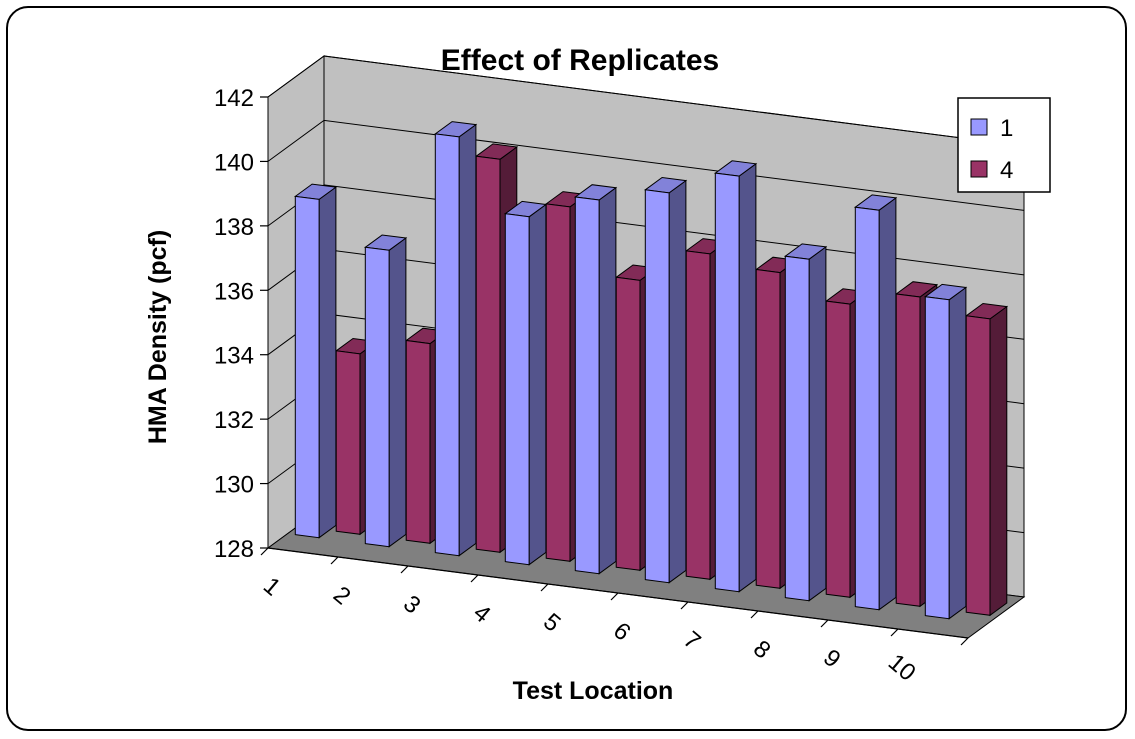  What do you see at coordinates (241, 324) in the screenshot?
I see `y-tick-labels: 128 130 132 134 136 138 140 142` at bounding box center [241, 324].